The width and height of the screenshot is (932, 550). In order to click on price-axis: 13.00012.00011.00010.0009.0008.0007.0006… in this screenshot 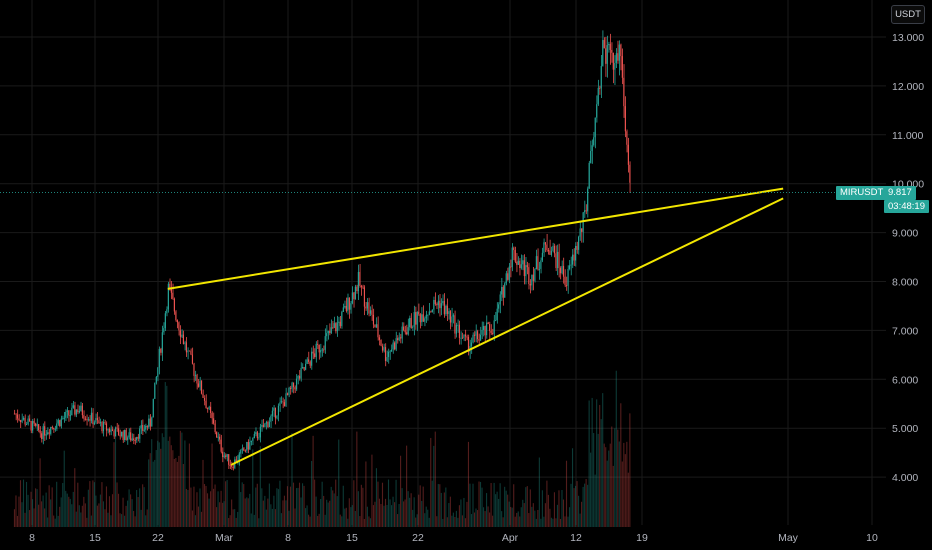, I will do `click(908, 258)`.